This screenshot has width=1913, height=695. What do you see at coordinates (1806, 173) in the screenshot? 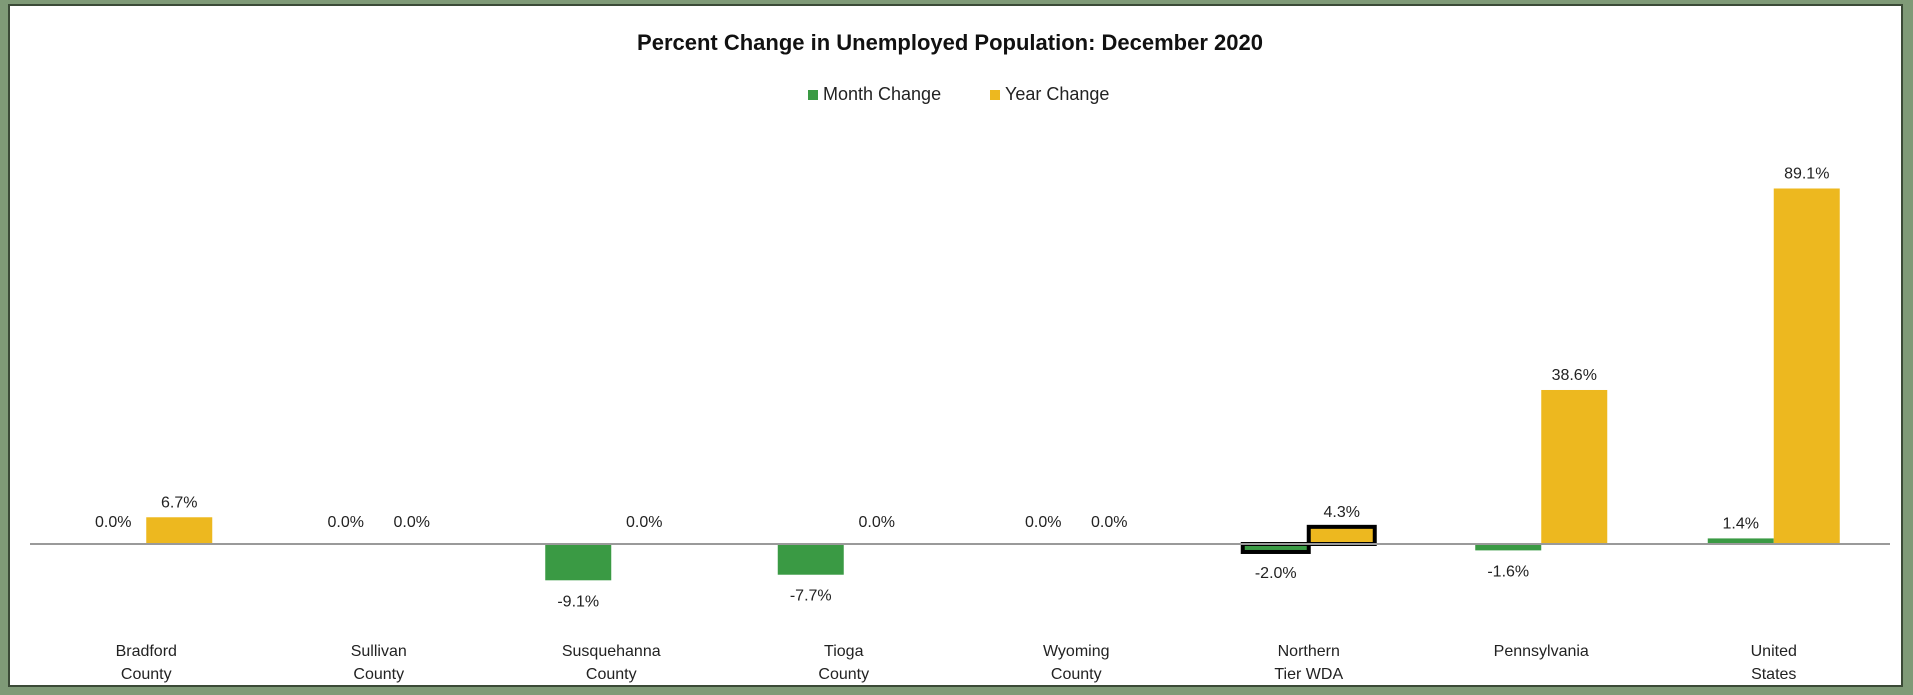
I see `data-label-year-7: 89.1%` at bounding box center [1806, 173].